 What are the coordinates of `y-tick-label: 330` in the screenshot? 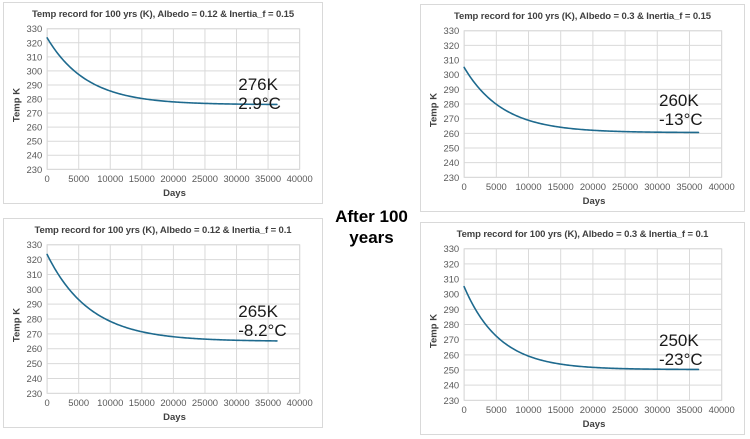 It's located at (34, 244).